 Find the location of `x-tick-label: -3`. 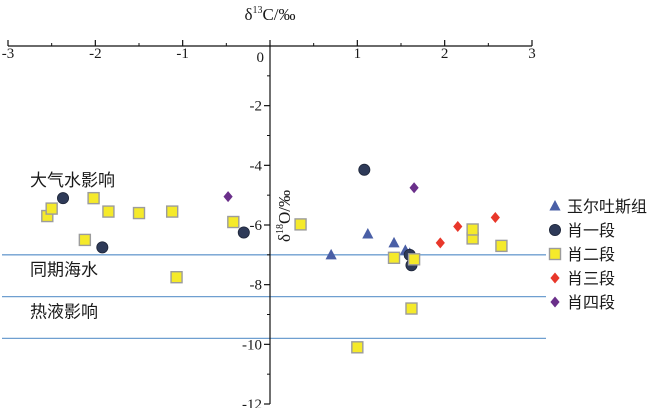

x-tick-label: -3 is located at coordinates (8, 54).